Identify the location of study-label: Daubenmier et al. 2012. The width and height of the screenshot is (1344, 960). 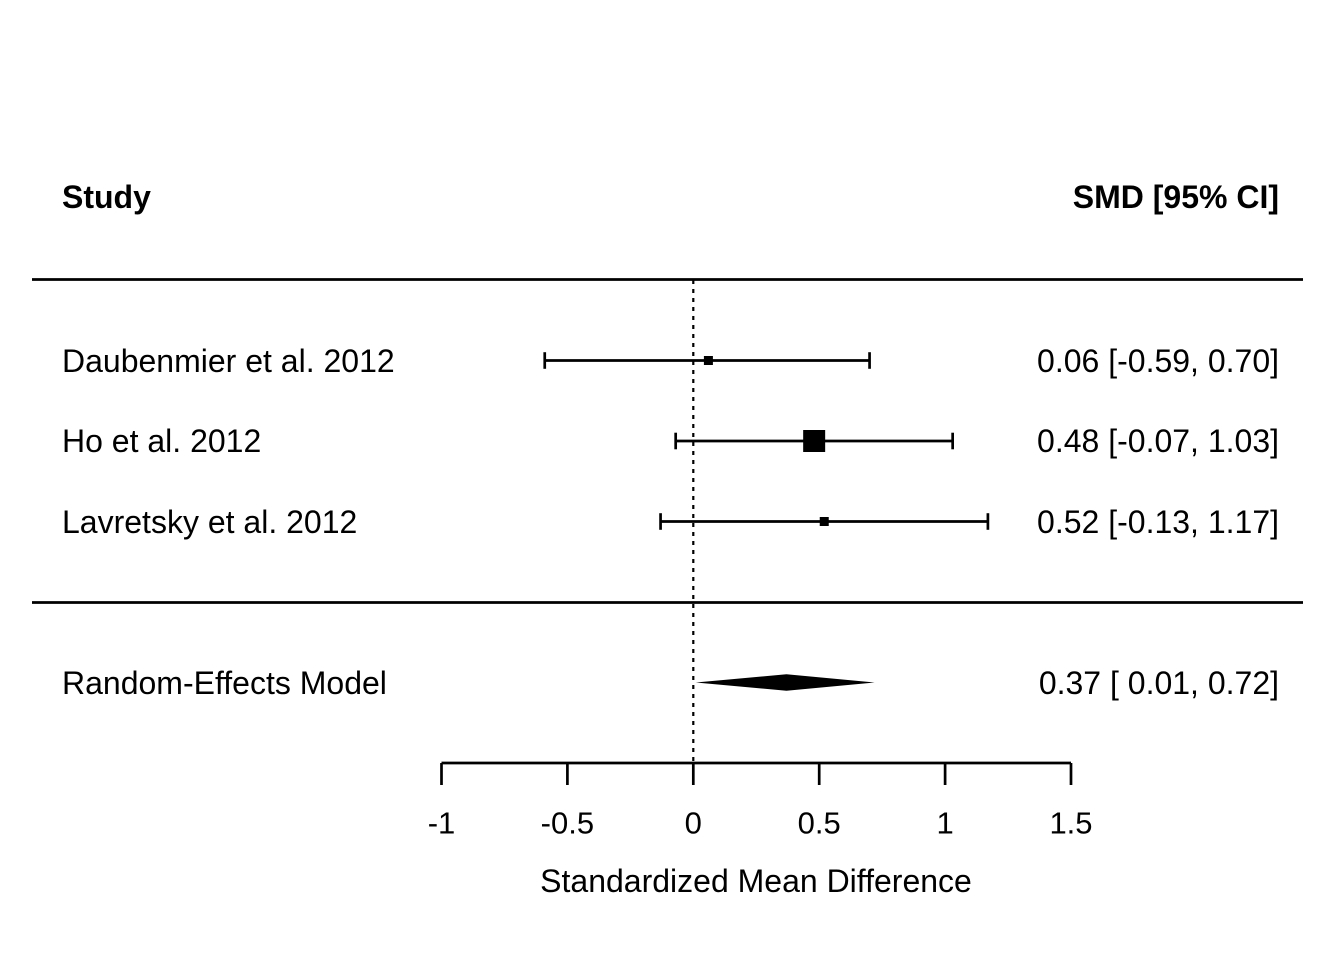
(228, 360).